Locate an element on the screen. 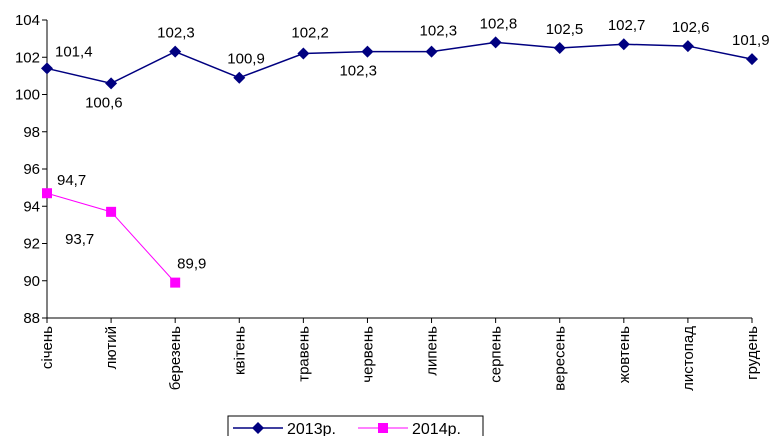  data-label: 102,8 is located at coordinates (499, 23).